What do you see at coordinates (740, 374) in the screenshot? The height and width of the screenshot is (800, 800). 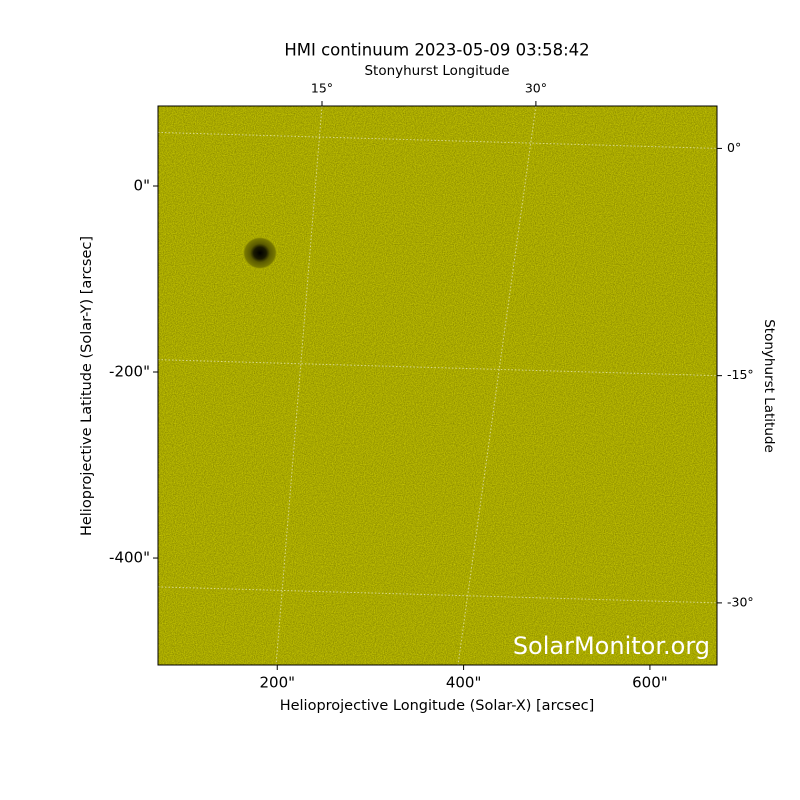 I see `y2-tick-label: -15°` at bounding box center [740, 374].